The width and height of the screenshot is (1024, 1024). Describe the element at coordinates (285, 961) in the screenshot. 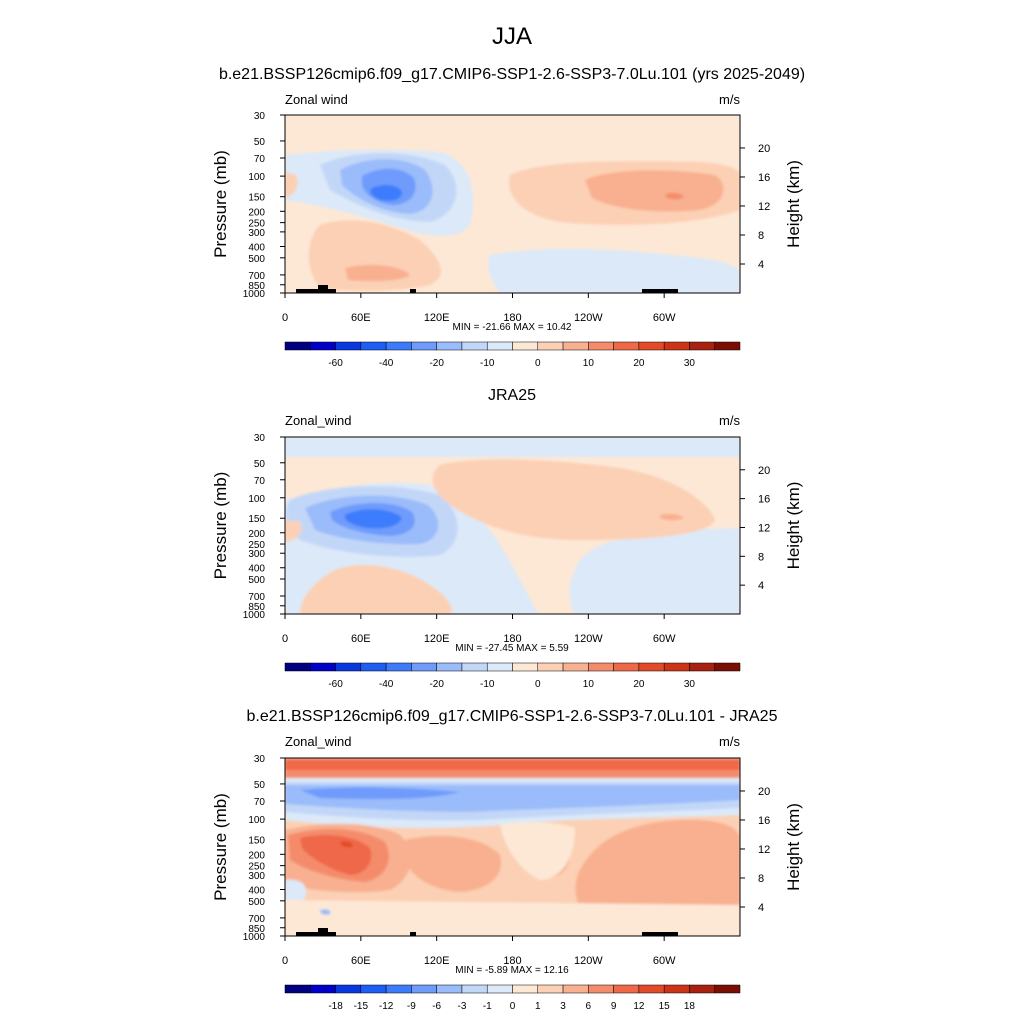

I see `x-tick-label: 0` at that location.